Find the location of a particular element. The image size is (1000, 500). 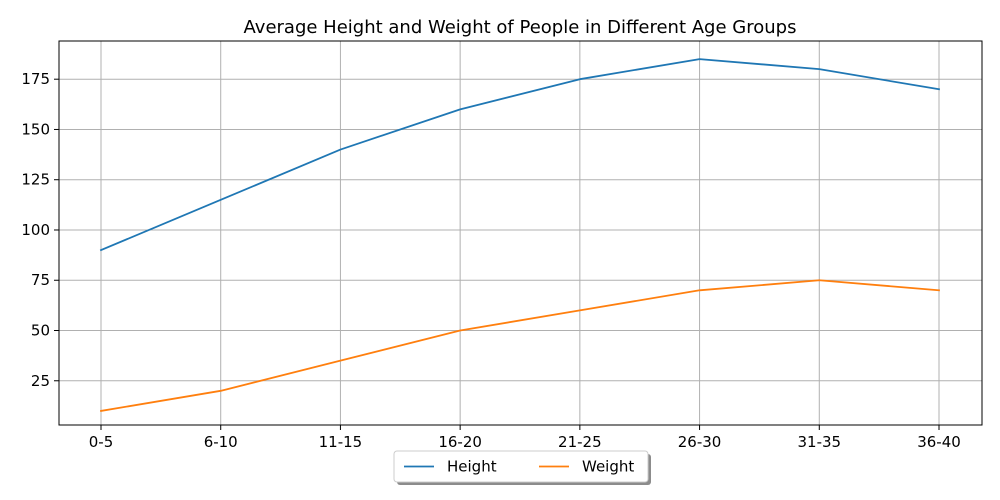

y-tick-label: 100 is located at coordinates (35, 230).